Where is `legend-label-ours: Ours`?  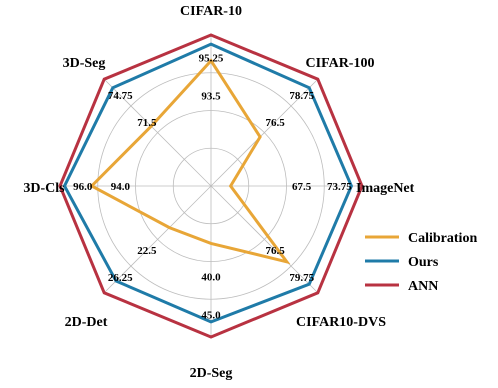
legend-label-ours: Ours is located at coordinates (423, 262).